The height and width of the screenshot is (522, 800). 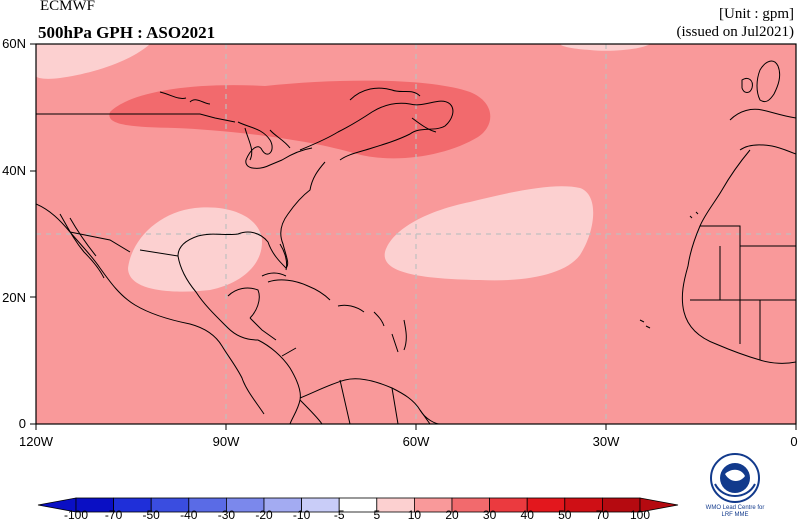 I want to click on colorbar-label: -40, so click(x=189, y=515).